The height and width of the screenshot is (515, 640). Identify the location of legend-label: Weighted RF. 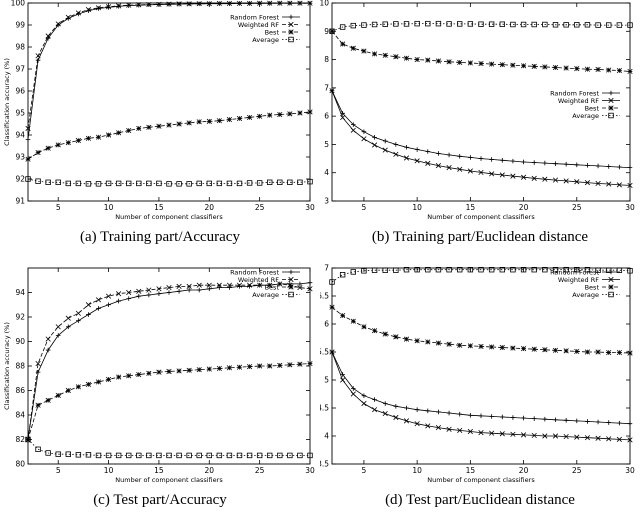
(578, 280).